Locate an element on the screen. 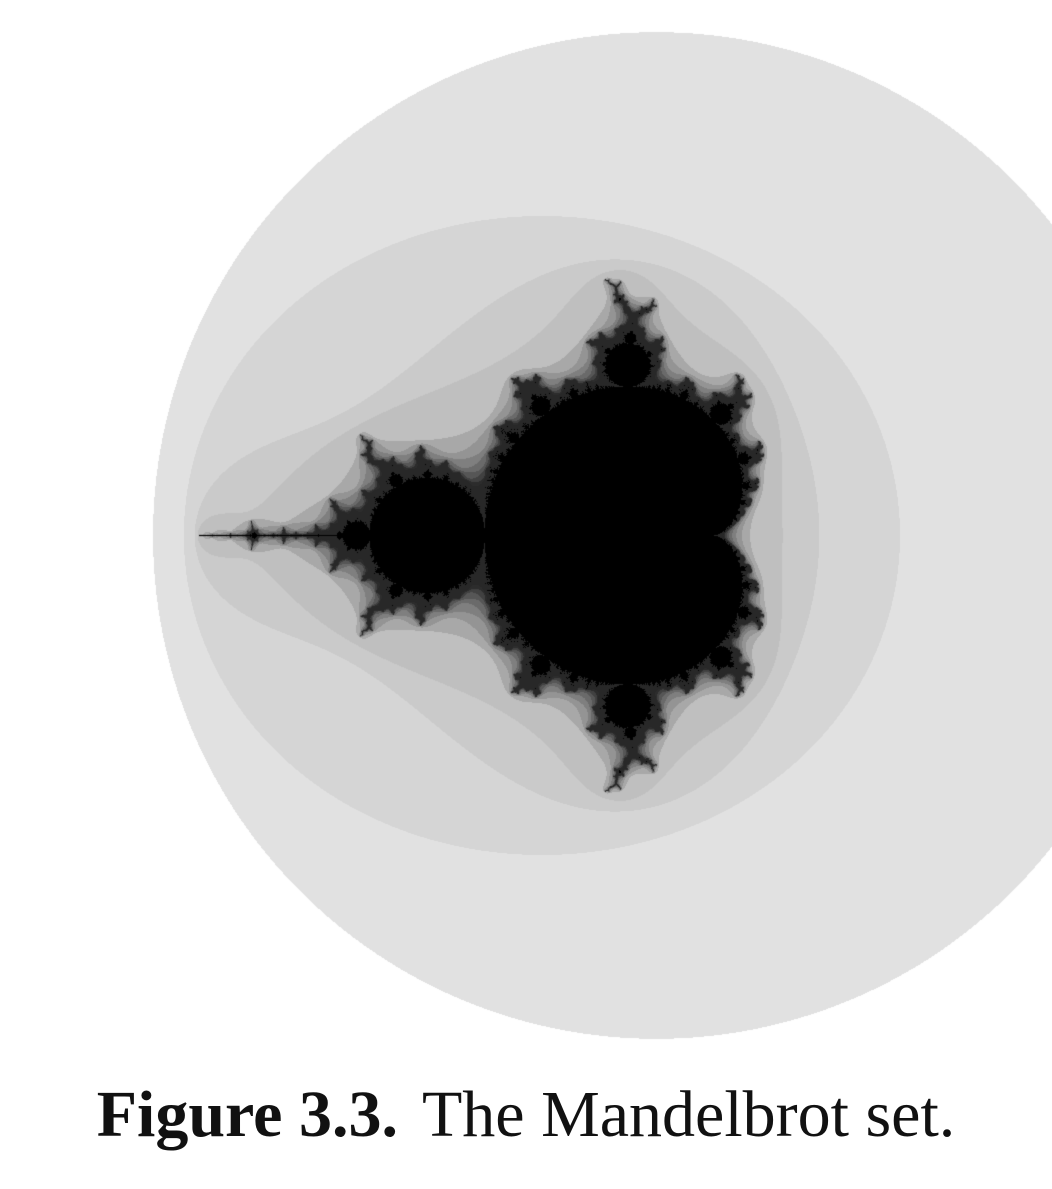  figure-caption: Figure 3.3. The Mandelbrot set. is located at coordinates (526, 1115).